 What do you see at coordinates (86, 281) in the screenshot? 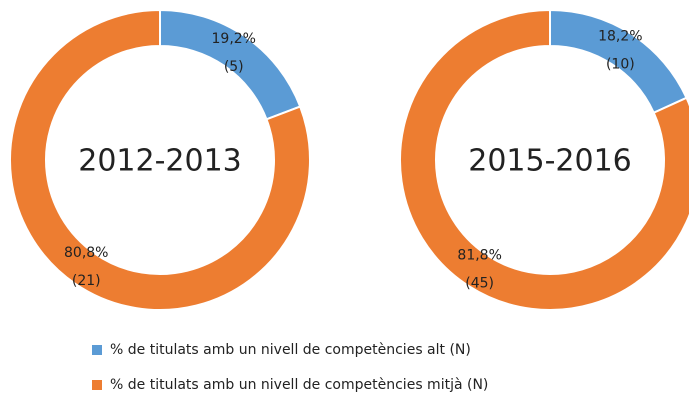
I see `count-label: (21)` at bounding box center [86, 281].